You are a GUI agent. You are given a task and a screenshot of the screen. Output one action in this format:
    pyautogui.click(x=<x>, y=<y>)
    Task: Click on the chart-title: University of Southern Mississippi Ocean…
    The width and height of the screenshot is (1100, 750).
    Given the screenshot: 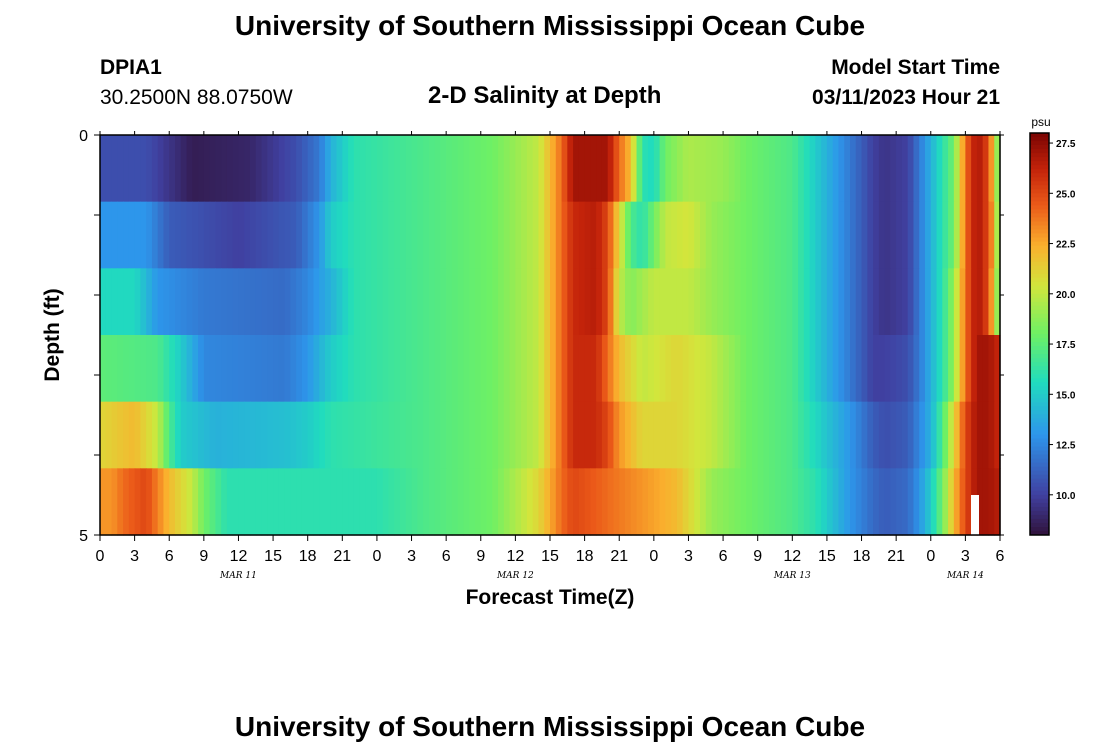 What is the action you would take?
    pyautogui.click(x=550, y=25)
    